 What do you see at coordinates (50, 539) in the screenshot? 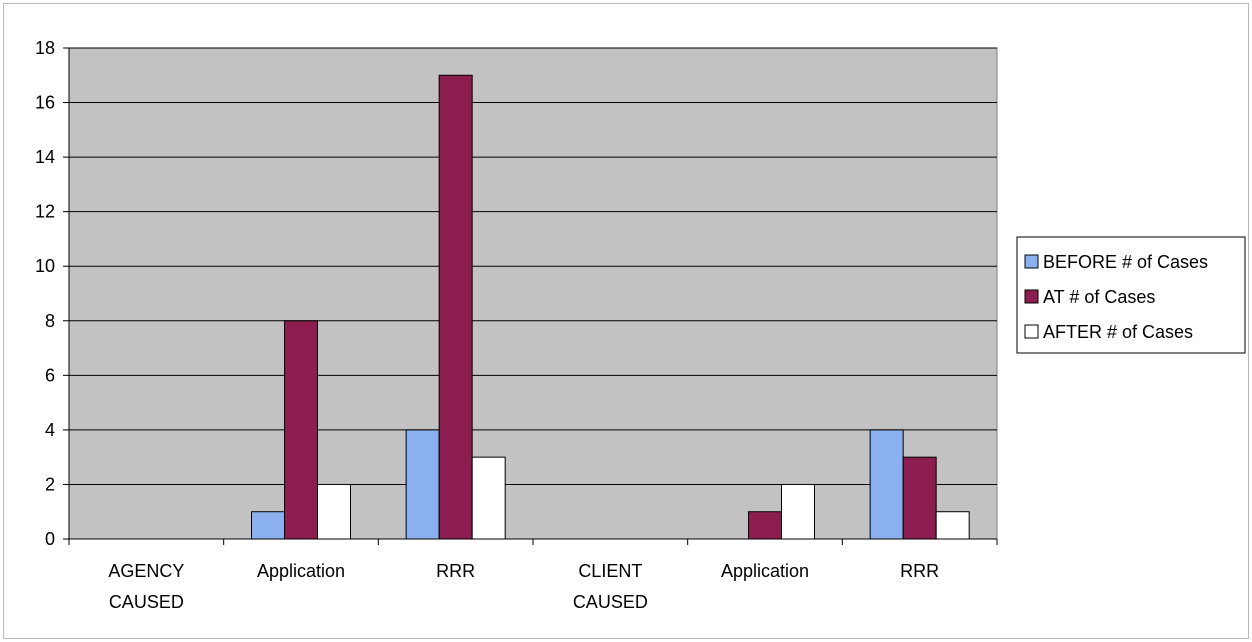
I see `y-tick-label: 0` at bounding box center [50, 539].